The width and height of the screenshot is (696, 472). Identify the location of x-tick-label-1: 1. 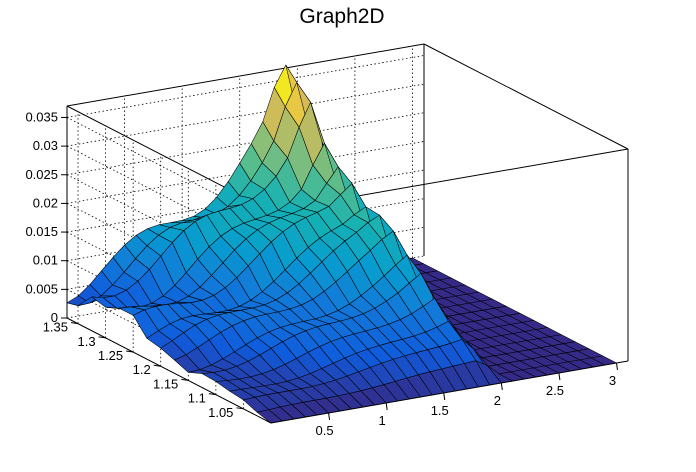
(382, 420).